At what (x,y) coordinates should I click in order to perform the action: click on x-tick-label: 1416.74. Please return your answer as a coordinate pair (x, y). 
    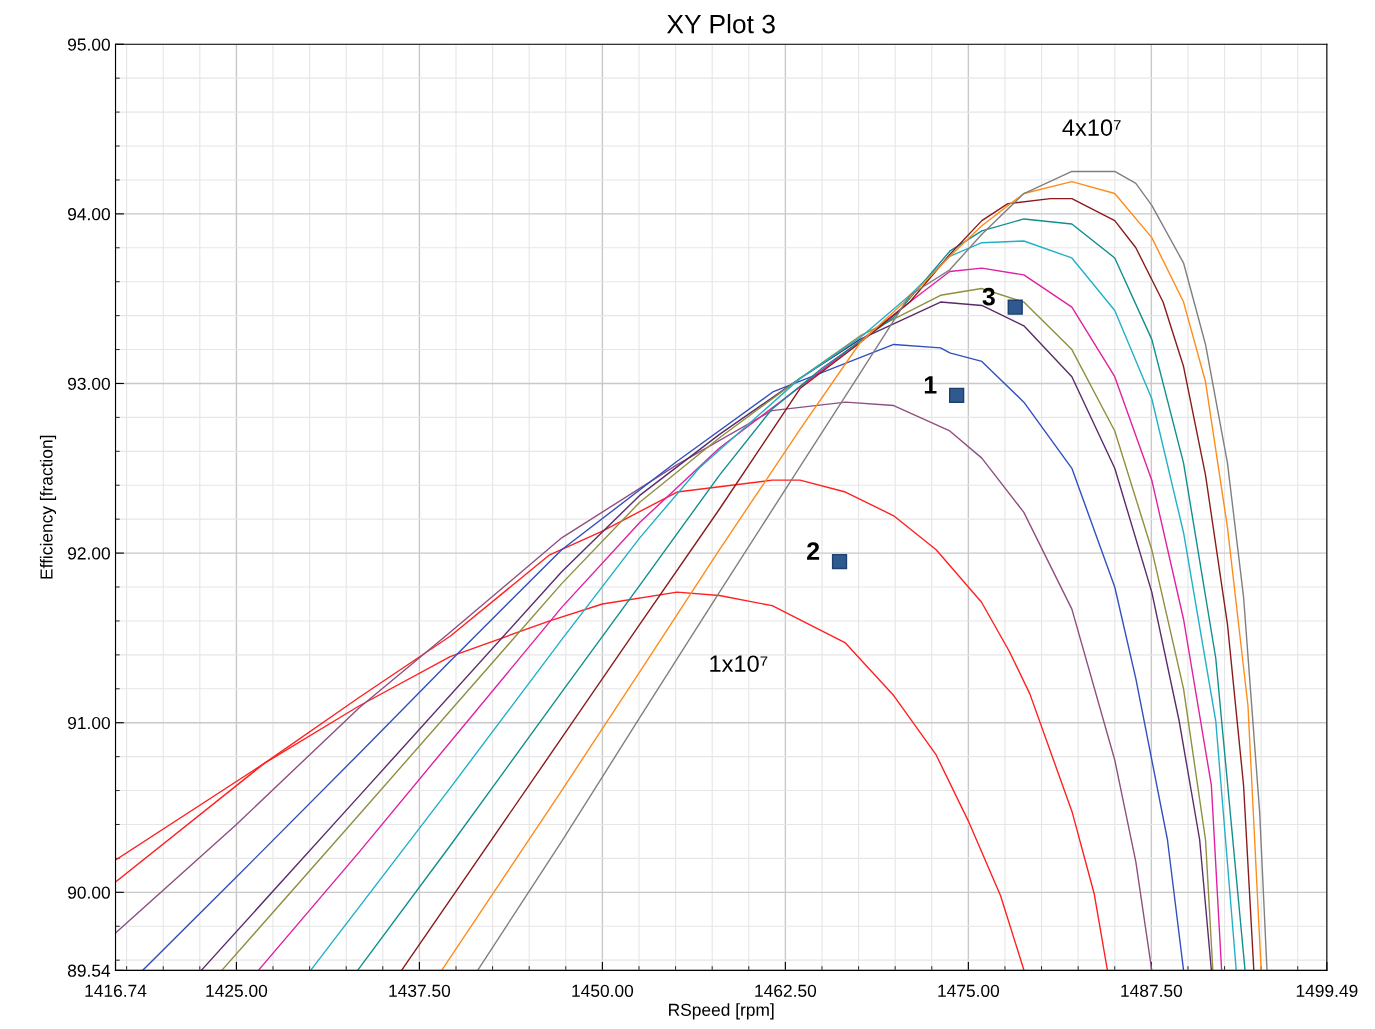
    Looking at the image, I should click on (116, 990).